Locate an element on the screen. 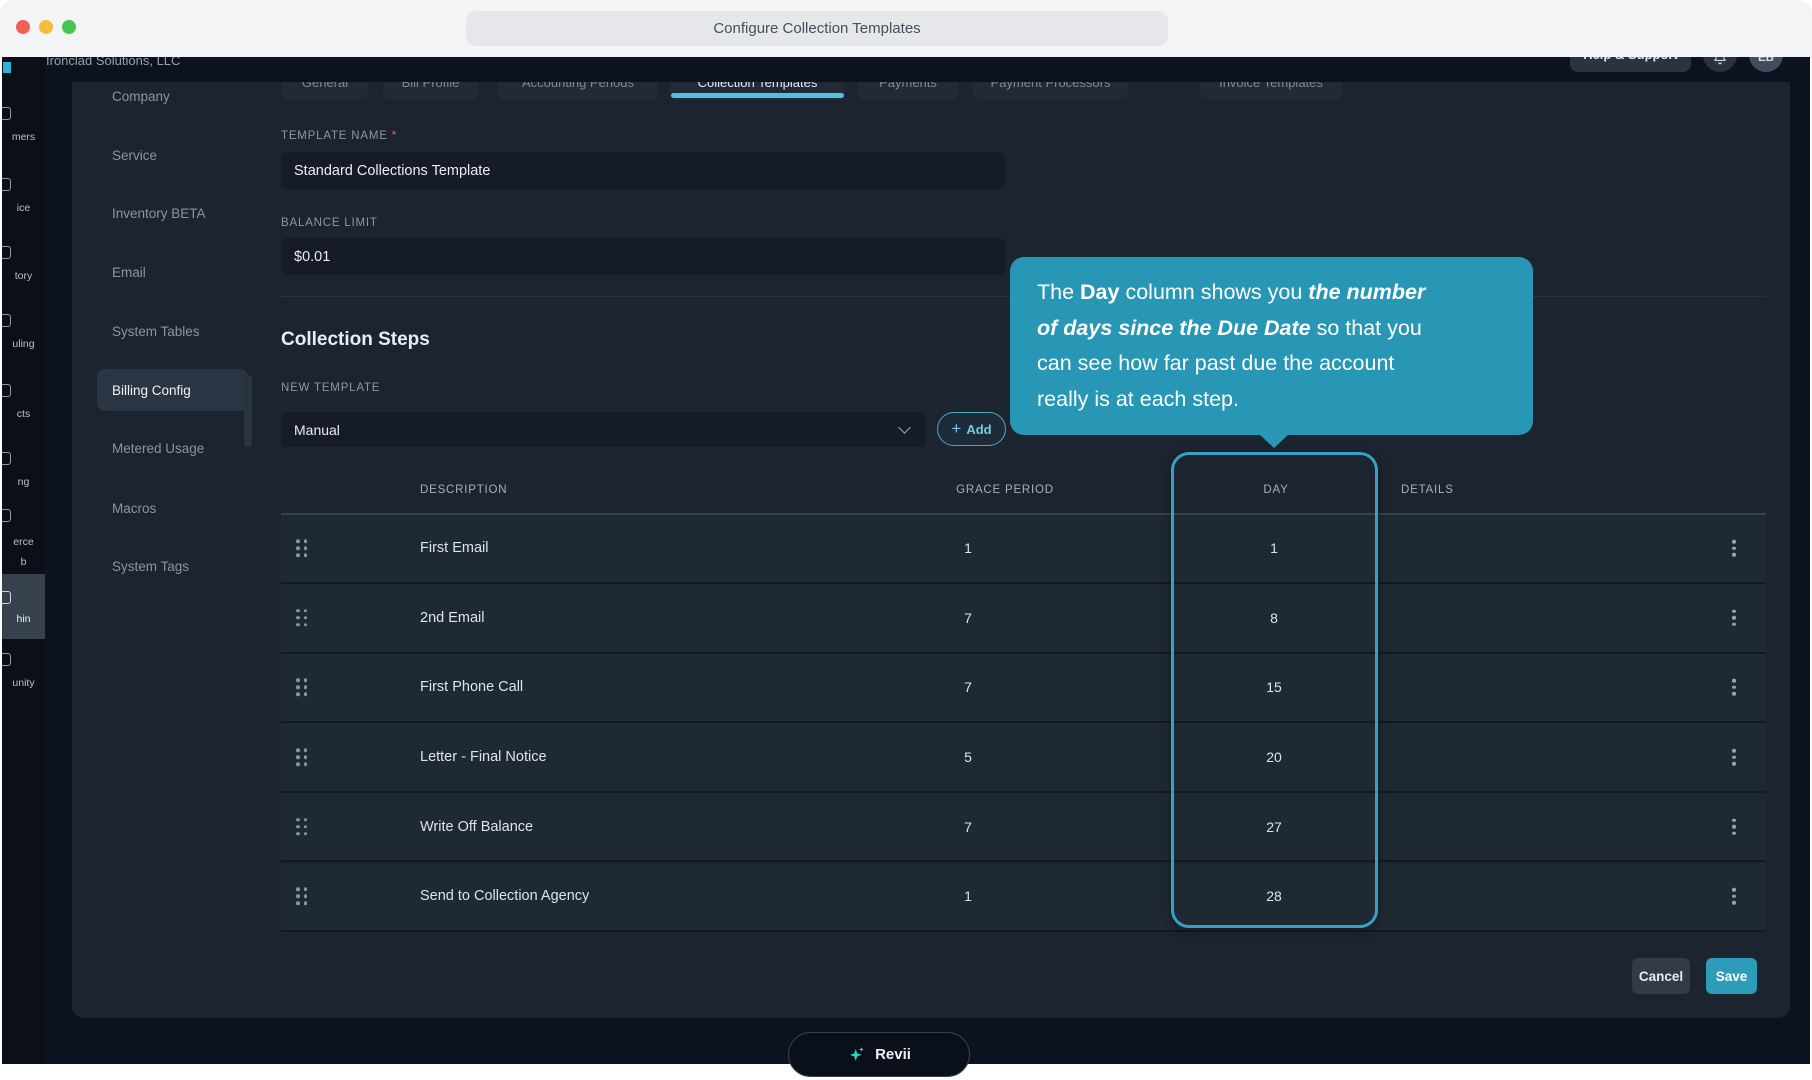  community-icon is located at coordinates (6, 659).